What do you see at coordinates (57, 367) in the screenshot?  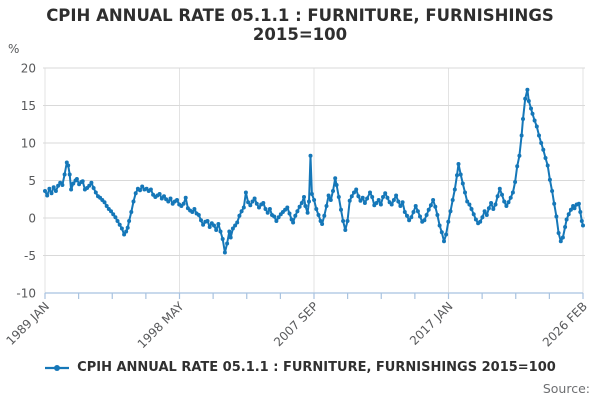 I see `legend-line-marker-icon` at bounding box center [57, 367].